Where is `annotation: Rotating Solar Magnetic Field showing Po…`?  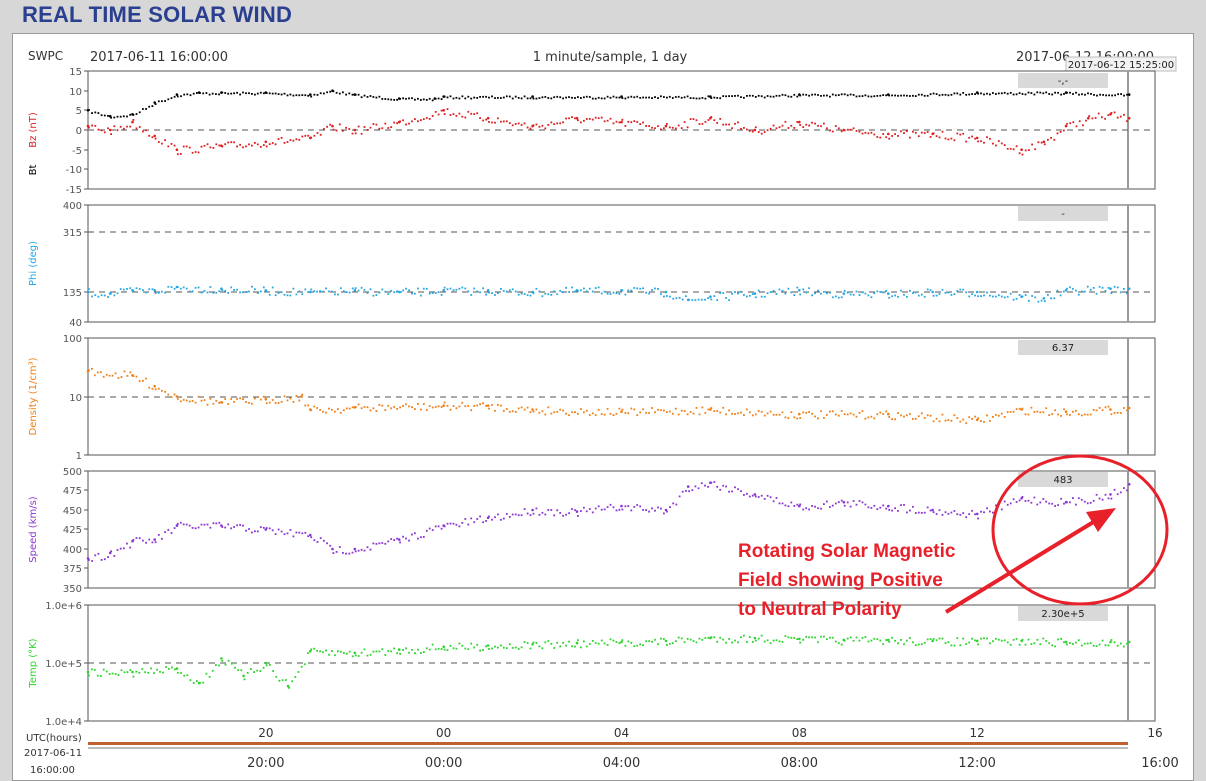 annotation: Rotating Solar Magnetic Field showing Po… is located at coordinates (953, 537).